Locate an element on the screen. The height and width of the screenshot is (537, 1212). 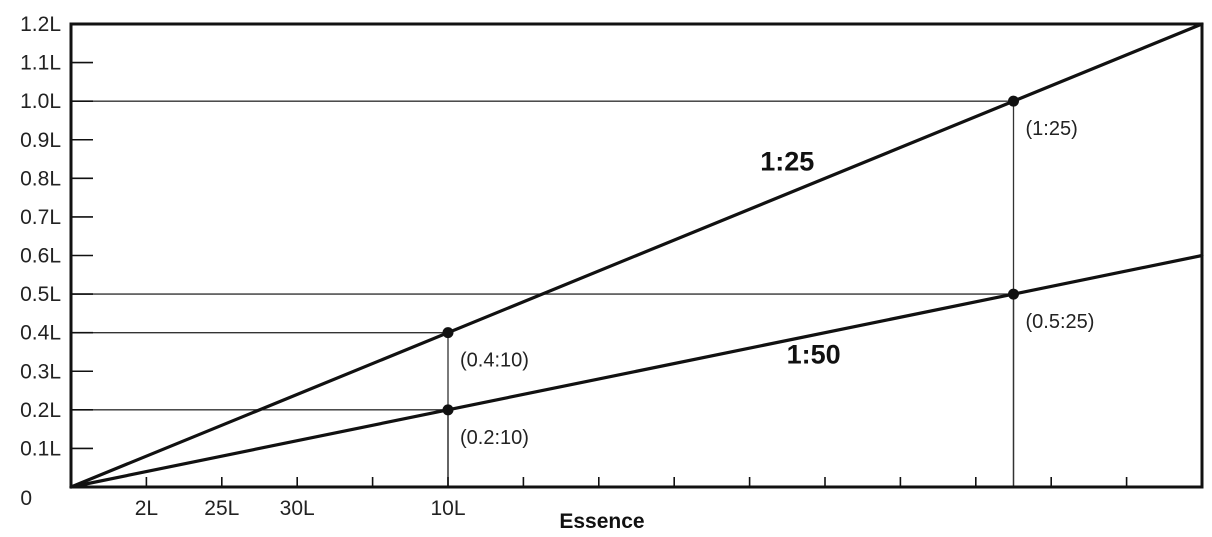
point-label: (1:25) is located at coordinates (1052, 129).